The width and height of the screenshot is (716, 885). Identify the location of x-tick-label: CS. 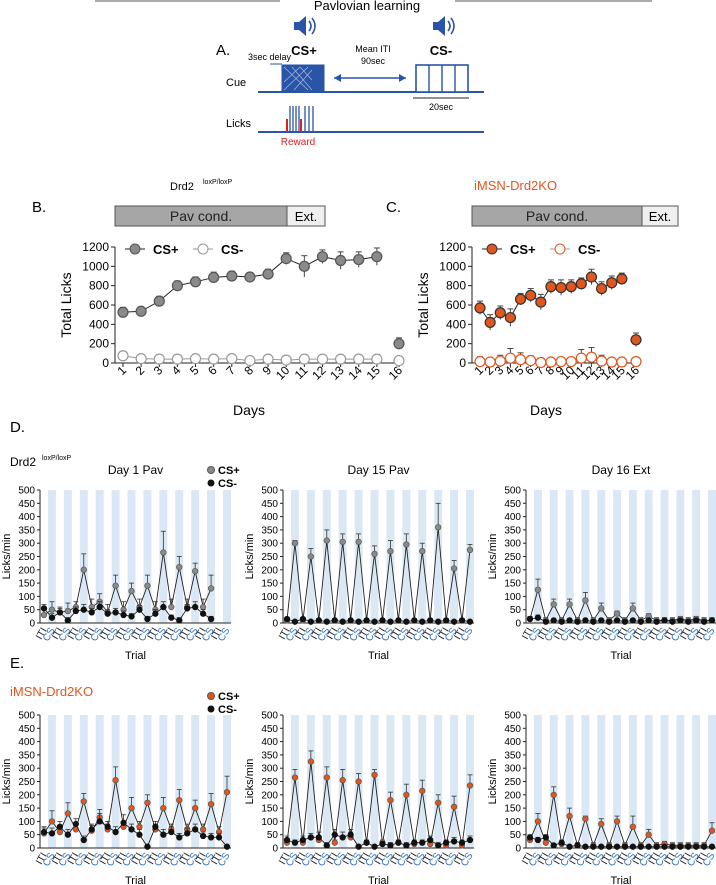
(708, 860).